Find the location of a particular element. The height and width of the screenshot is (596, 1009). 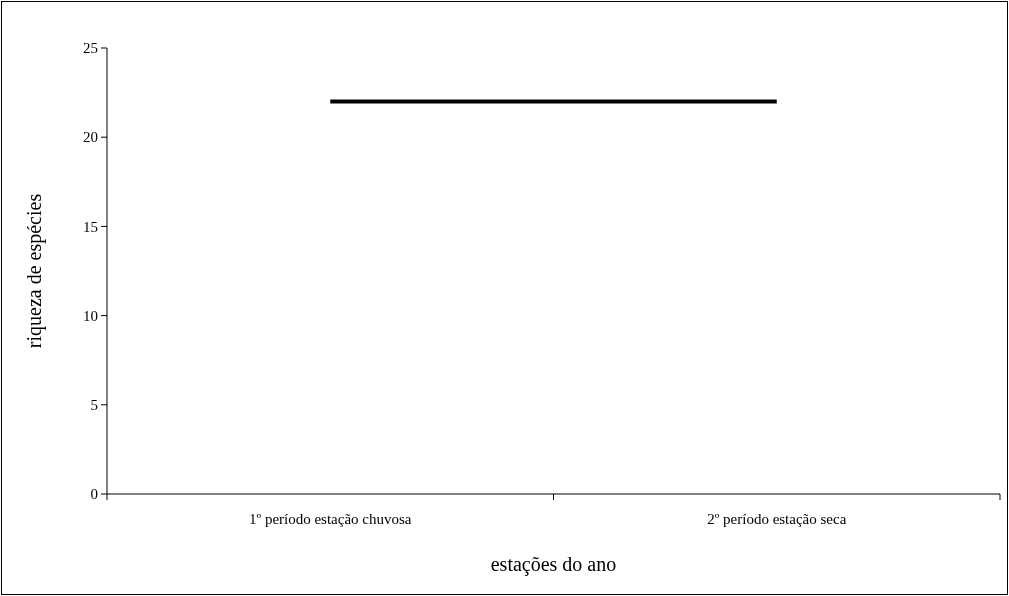

y-tick-label: 0 is located at coordinates (94, 494).